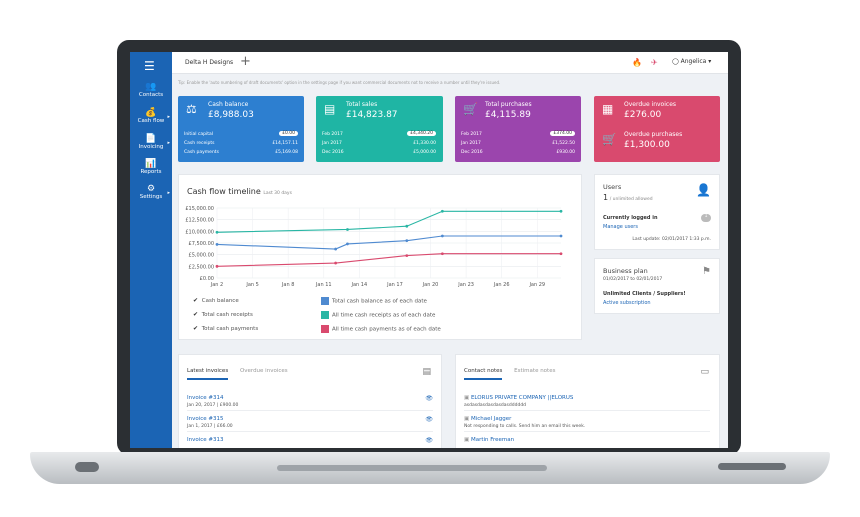  I want to click on card-row: Dec 2016 £5,000.00, so click(379, 152).